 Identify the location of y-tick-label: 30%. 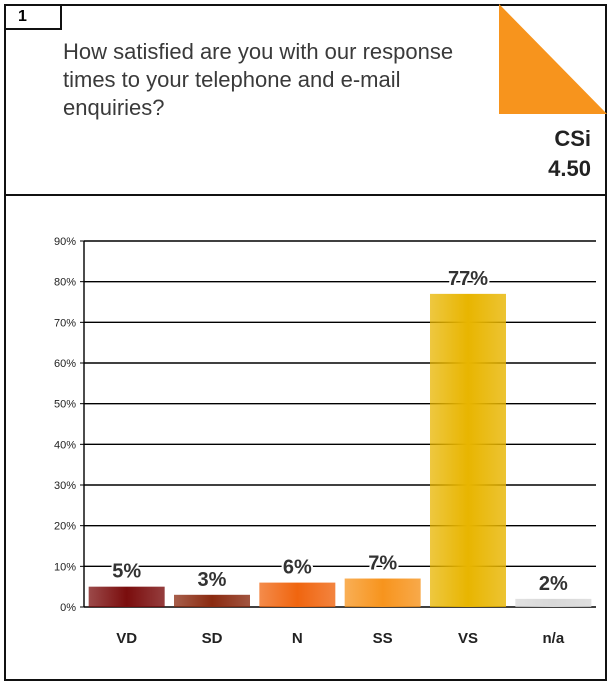
(65, 486).